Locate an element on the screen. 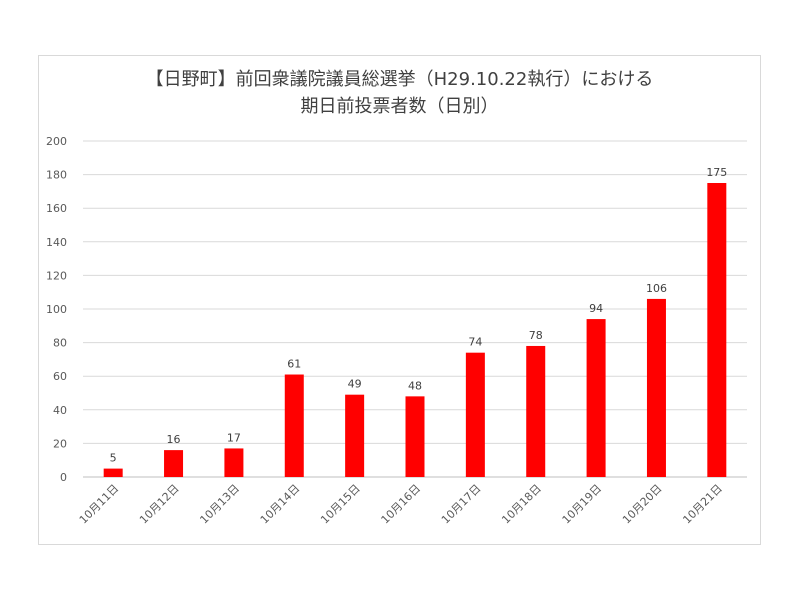  data-label: 5 is located at coordinates (113, 458).